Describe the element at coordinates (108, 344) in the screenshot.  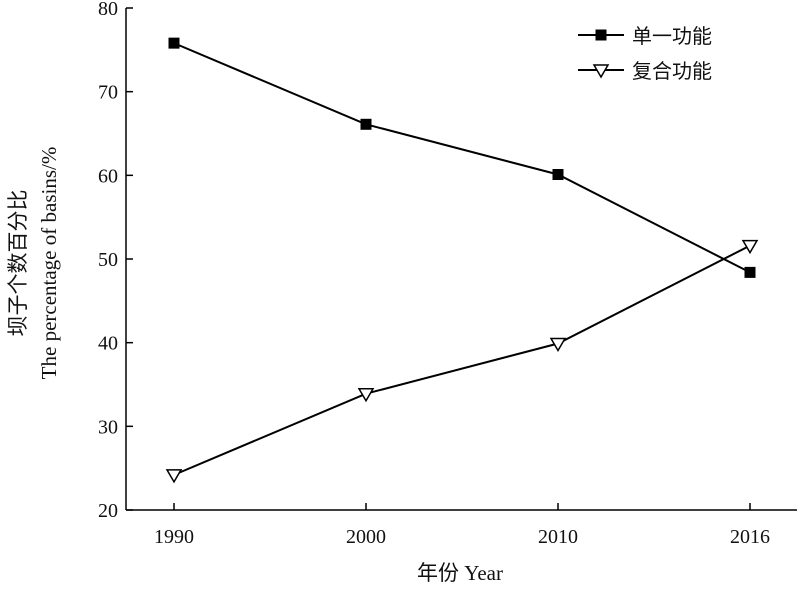
I see `y-tick-label: 40` at that location.